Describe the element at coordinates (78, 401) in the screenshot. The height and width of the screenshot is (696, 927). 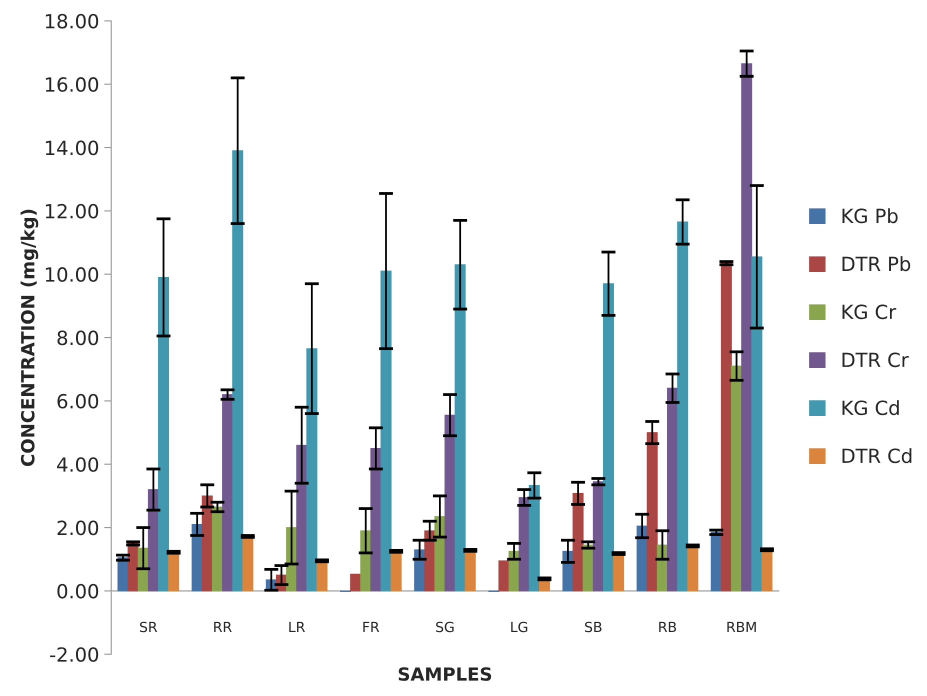
I see `y-tick-label: 6.00` at that location.